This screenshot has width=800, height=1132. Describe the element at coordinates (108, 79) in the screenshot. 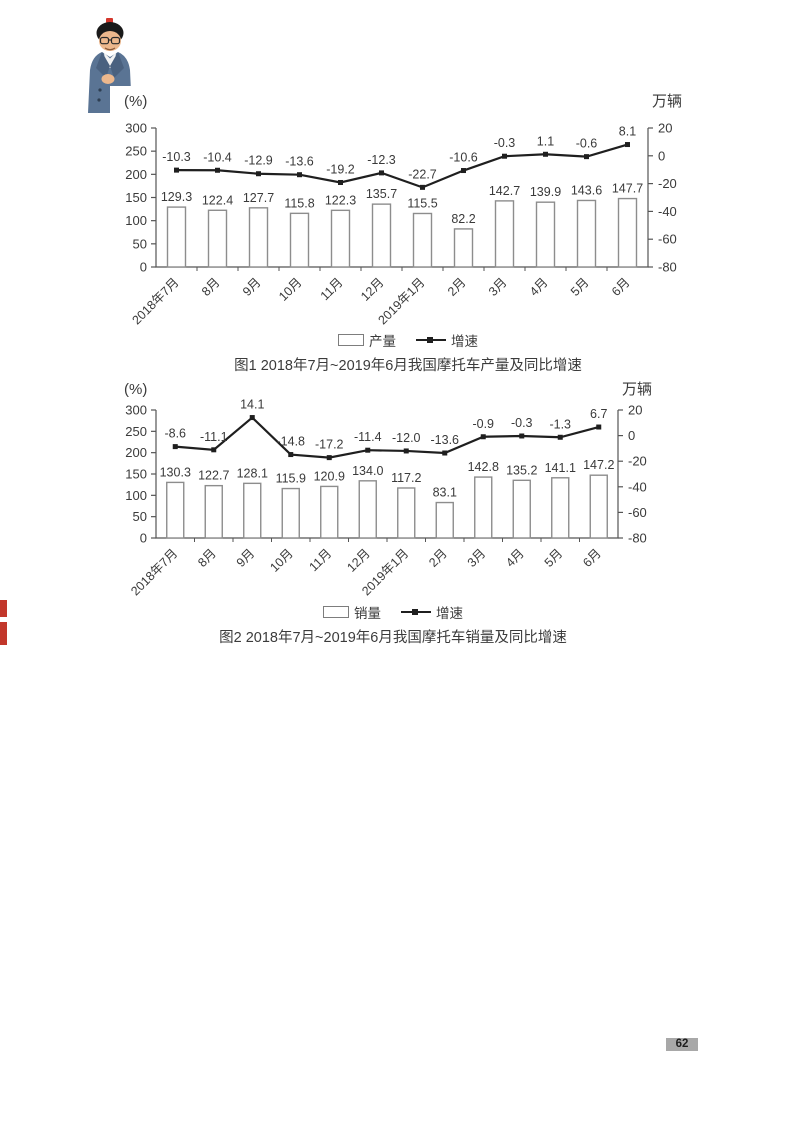

I see `hand` at that location.